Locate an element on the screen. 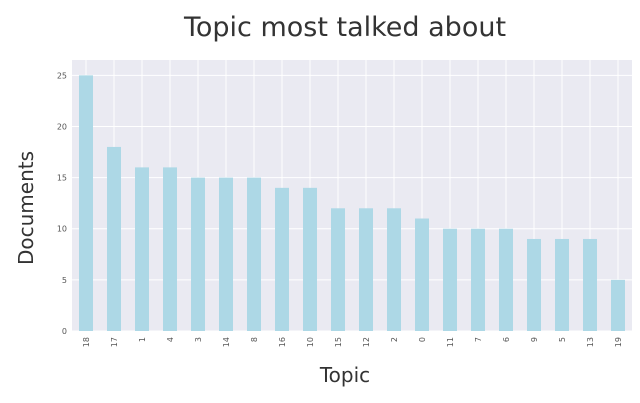 This screenshot has width=640, height=403. x-tick-label: 8 is located at coordinates (254, 339).